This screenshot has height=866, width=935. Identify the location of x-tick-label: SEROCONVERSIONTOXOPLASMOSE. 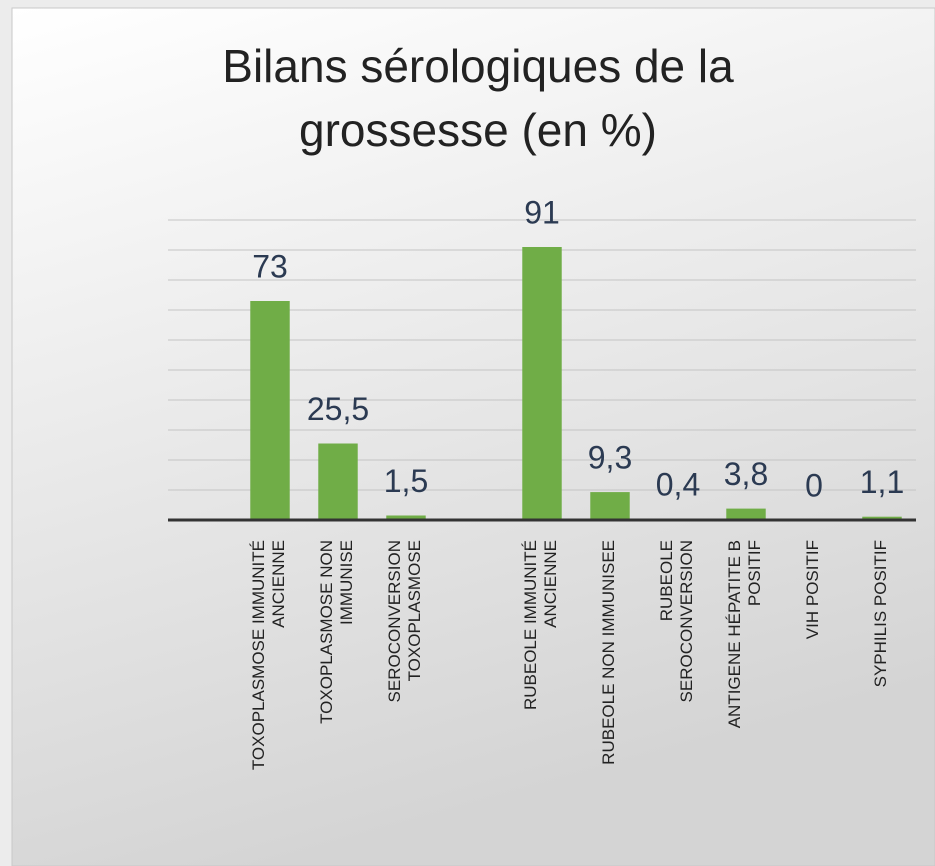
(404, 621).